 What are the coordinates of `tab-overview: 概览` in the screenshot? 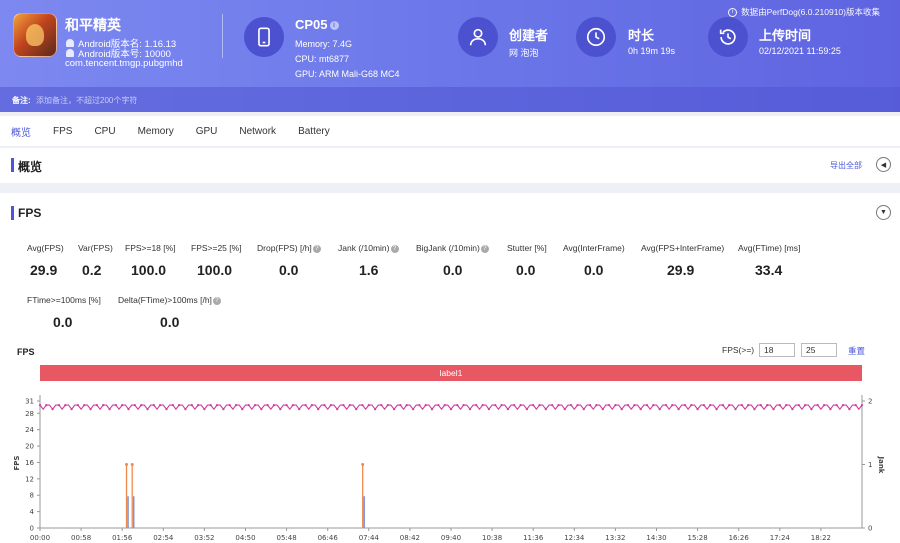 It's located at (21, 133).